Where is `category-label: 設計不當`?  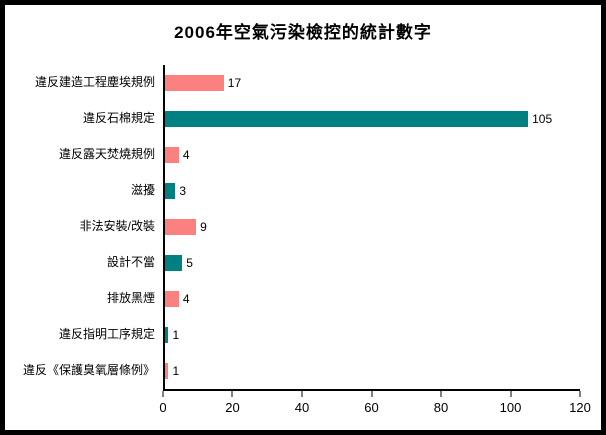 category-label: 設計不當 is located at coordinates (130, 262).